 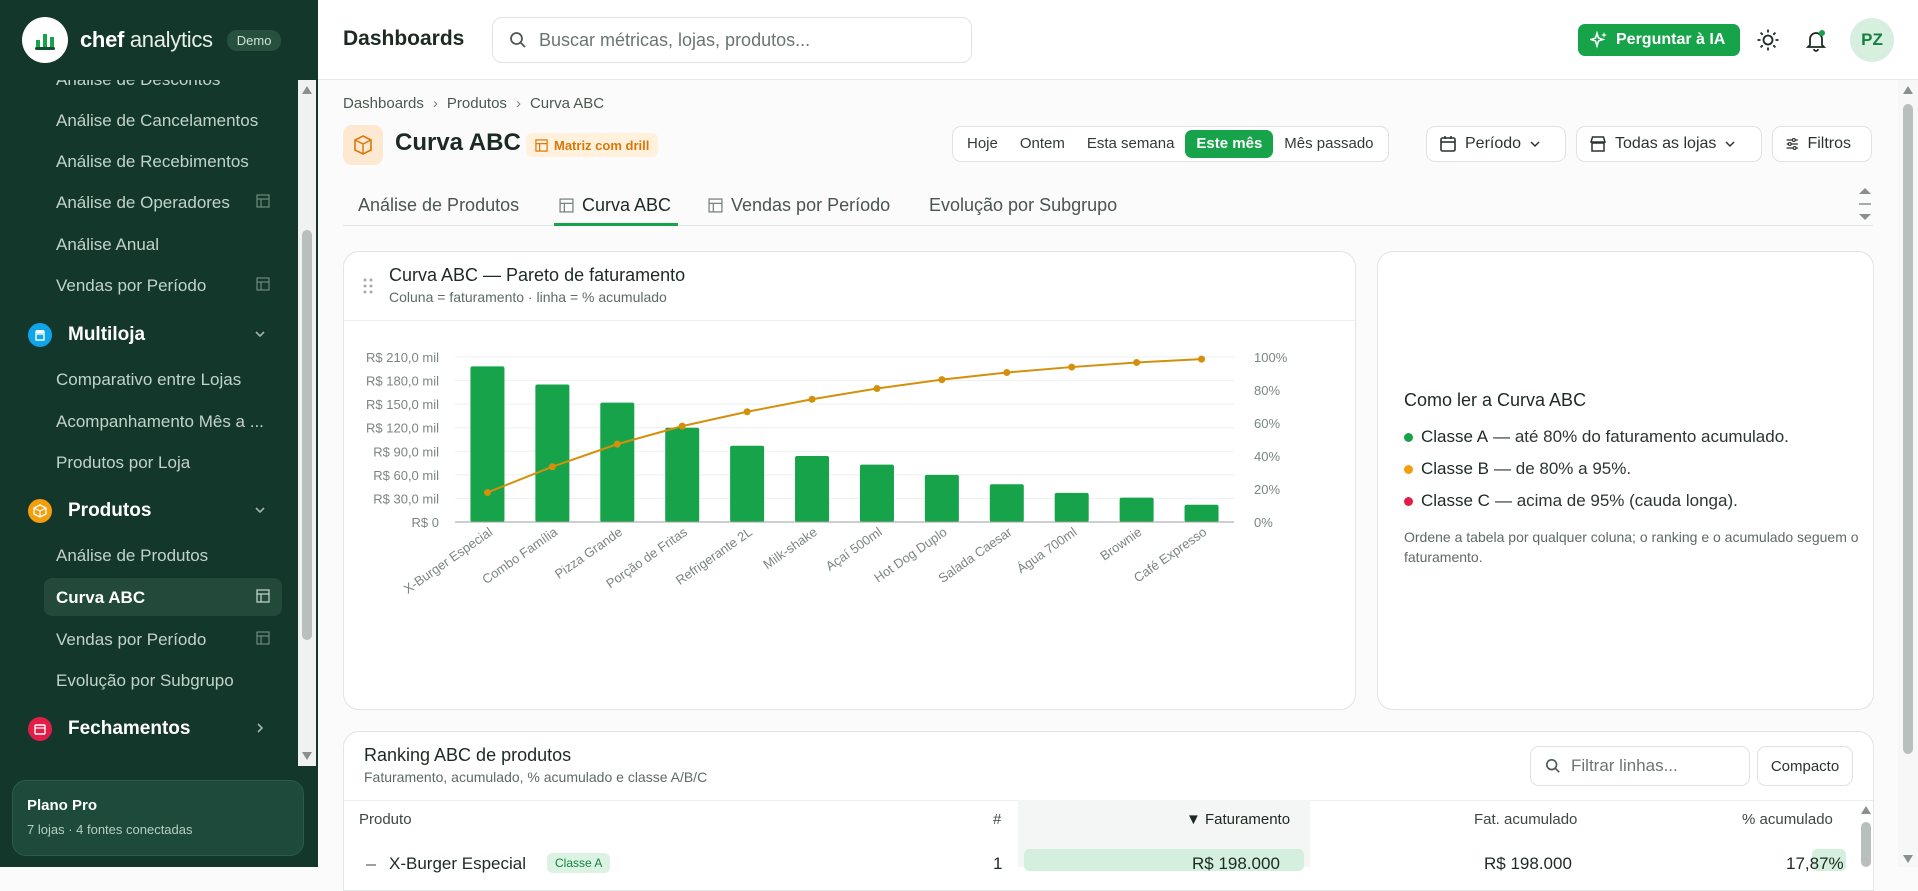 I want to click on col-header-pct-acumulado: % acumulado, so click(x=1787, y=819).